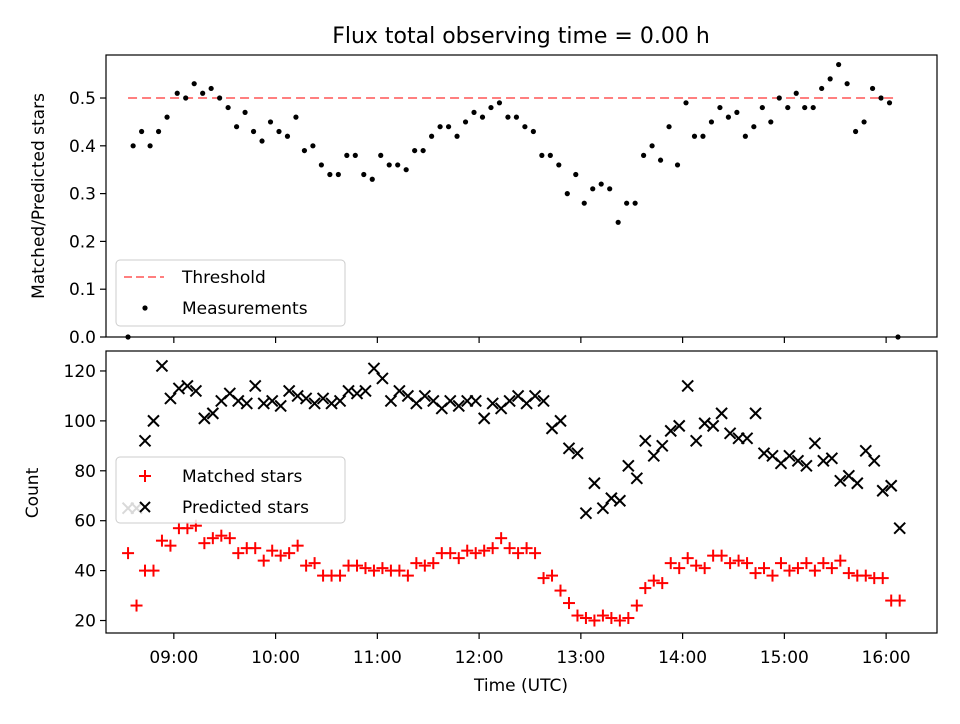 This screenshot has height=724, width=960. Describe the element at coordinates (145, 476) in the screenshot. I see `legend-matched-swatch` at that location.